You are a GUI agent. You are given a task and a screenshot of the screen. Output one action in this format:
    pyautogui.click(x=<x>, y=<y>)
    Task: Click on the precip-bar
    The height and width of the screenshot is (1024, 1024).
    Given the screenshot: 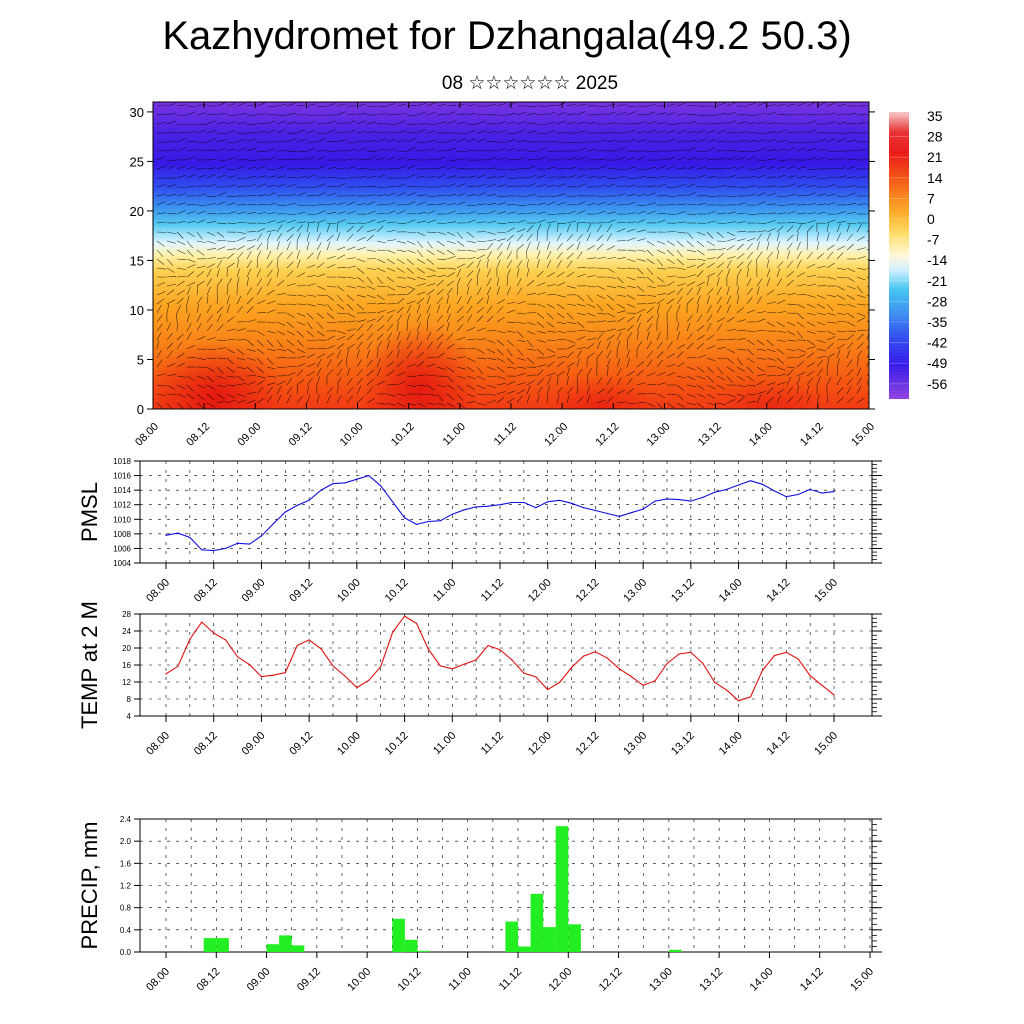 What is the action you would take?
    pyautogui.click(x=537, y=922)
    